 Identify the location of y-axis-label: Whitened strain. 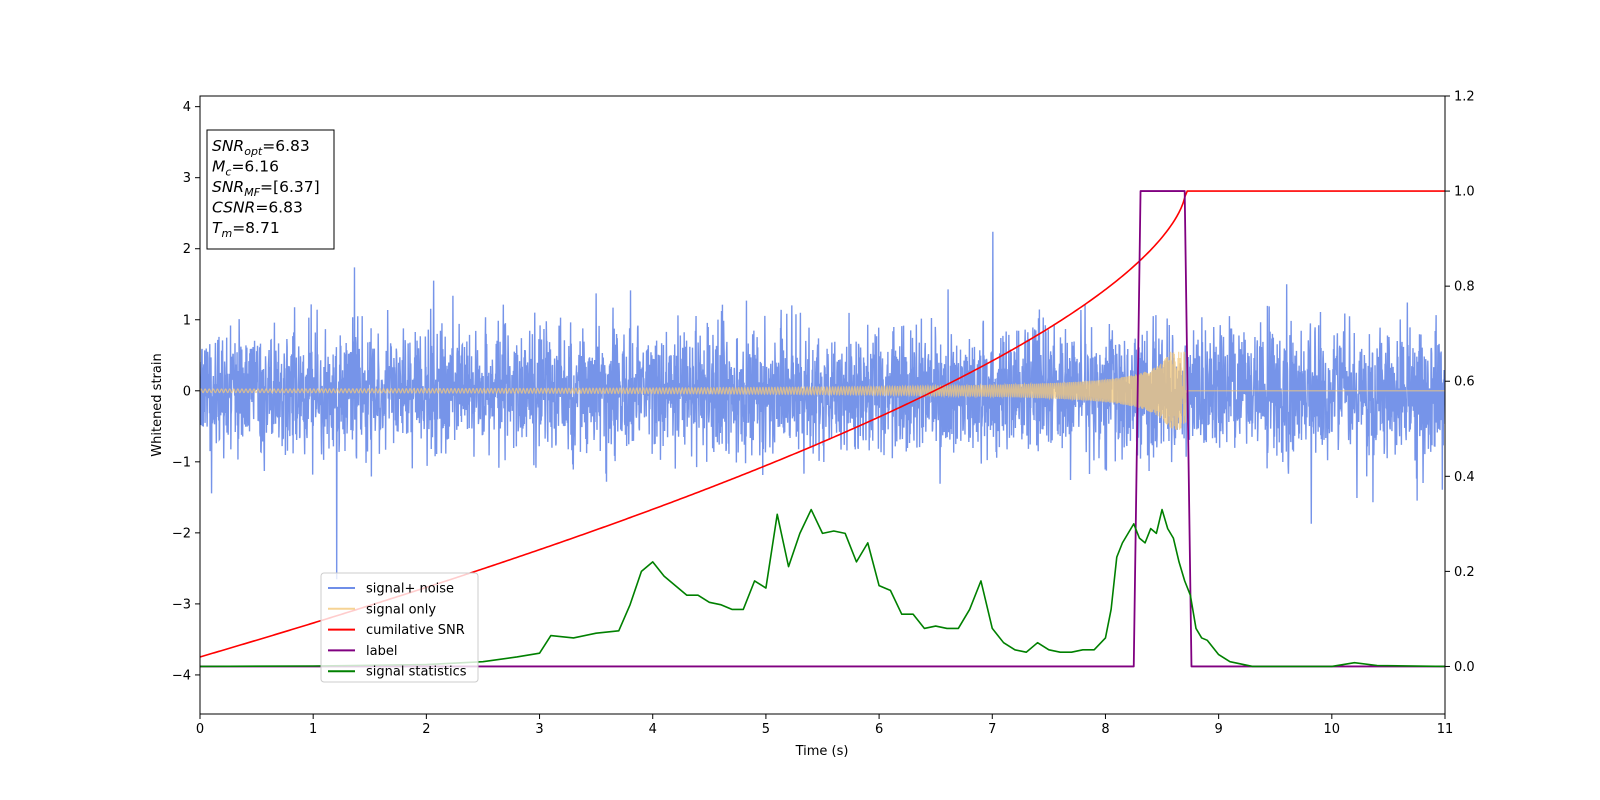
(157, 404).